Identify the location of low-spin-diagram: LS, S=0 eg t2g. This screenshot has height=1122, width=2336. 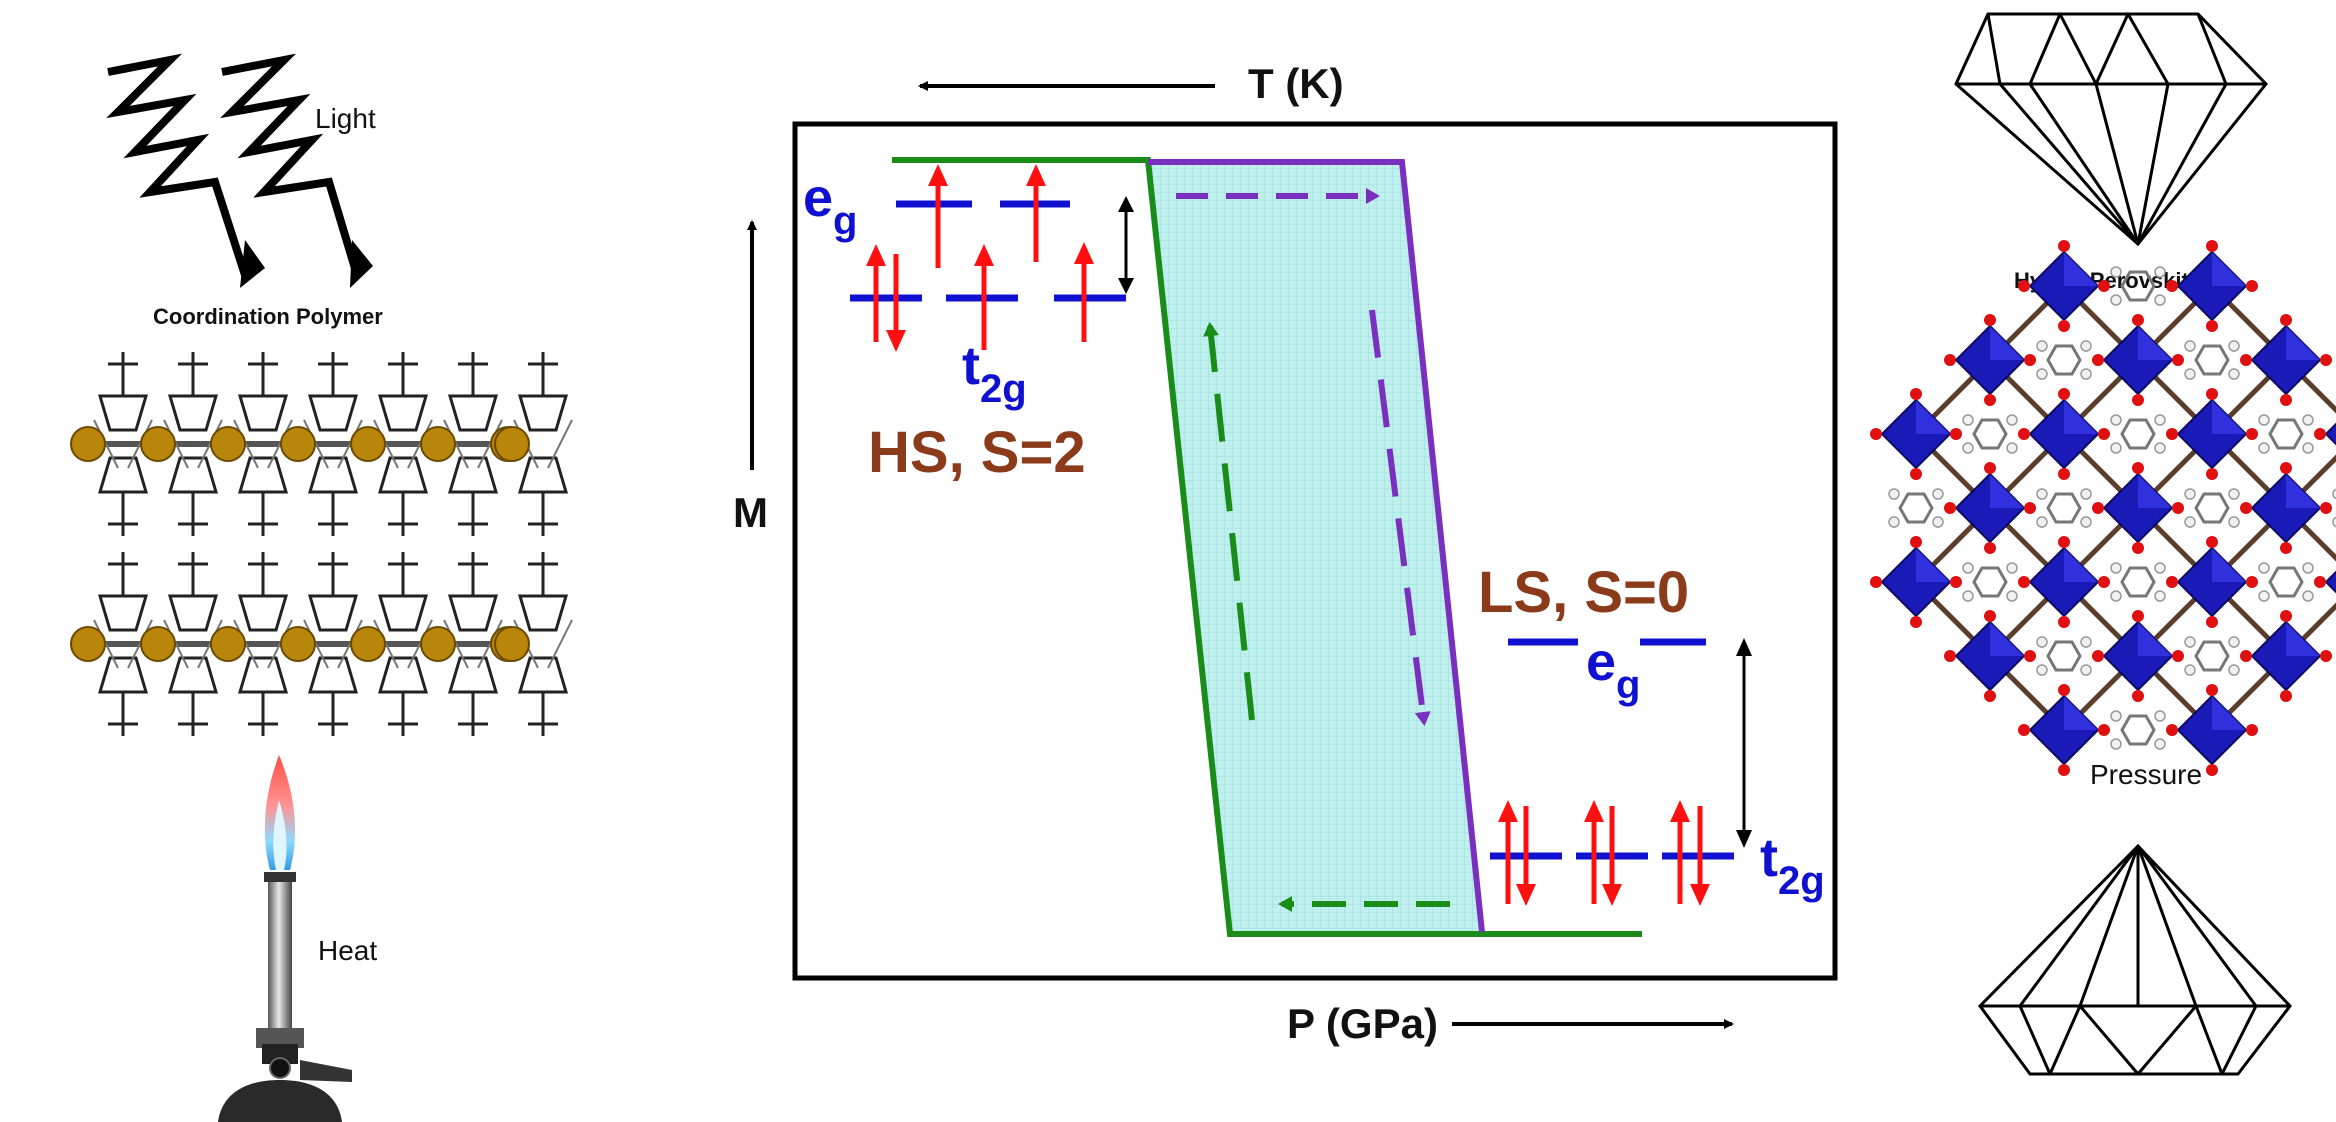
(1651, 733).